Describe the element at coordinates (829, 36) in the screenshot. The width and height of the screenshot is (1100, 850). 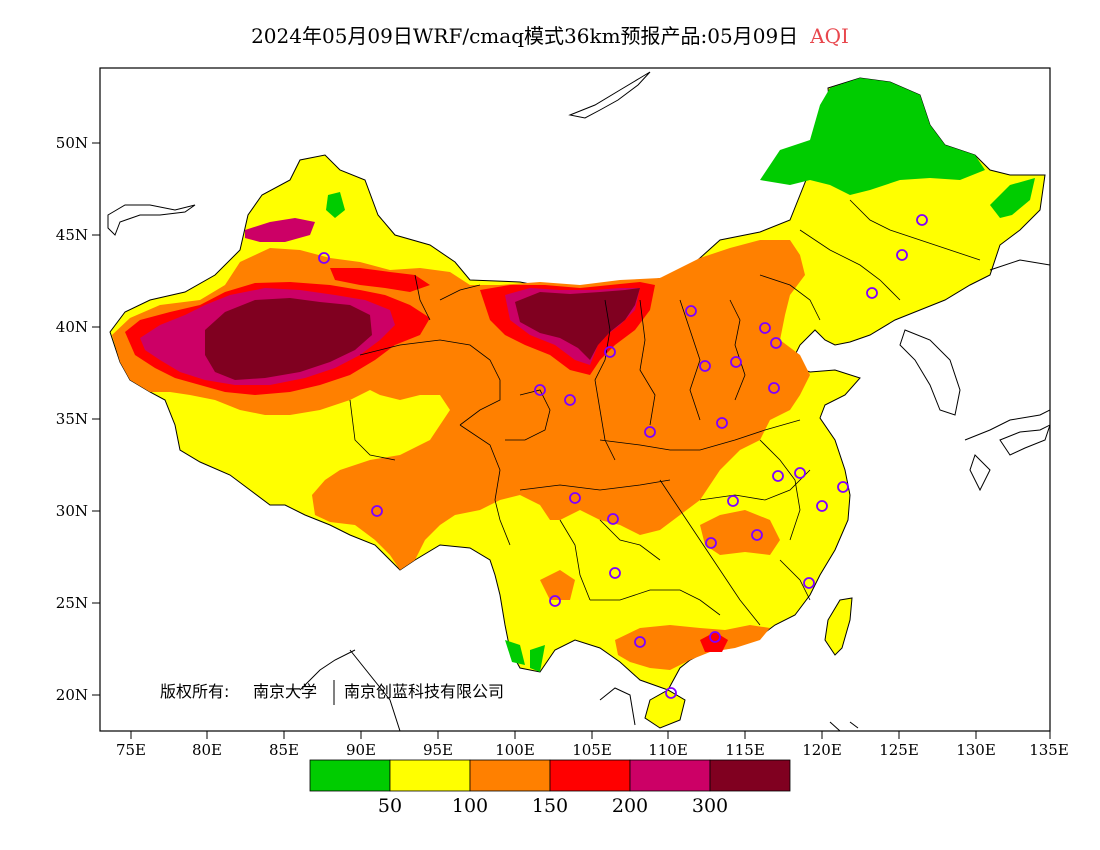
I see `title-variable: AQI` at that location.